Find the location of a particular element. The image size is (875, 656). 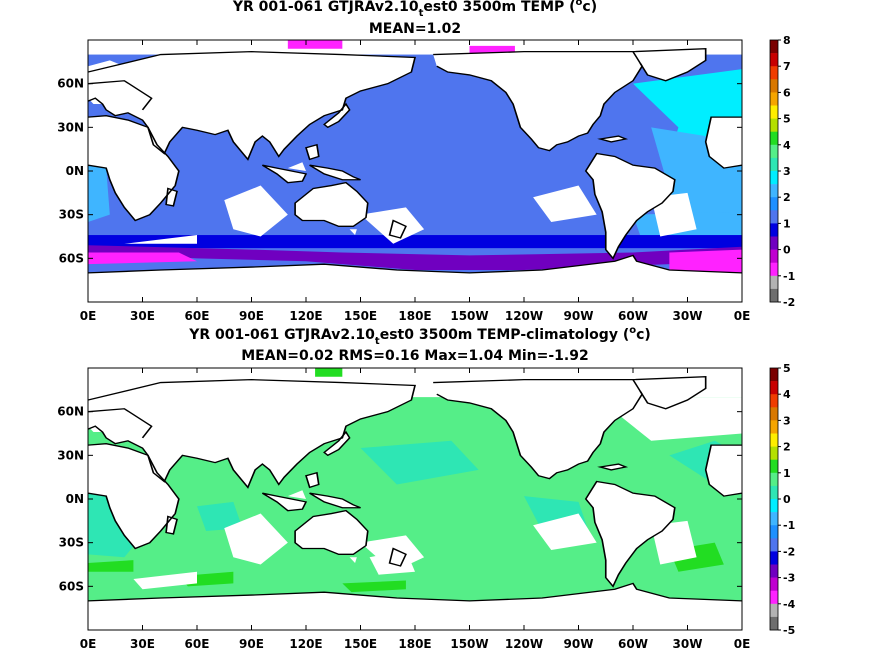

colorbar-label: 1 is located at coordinates (787, 473).